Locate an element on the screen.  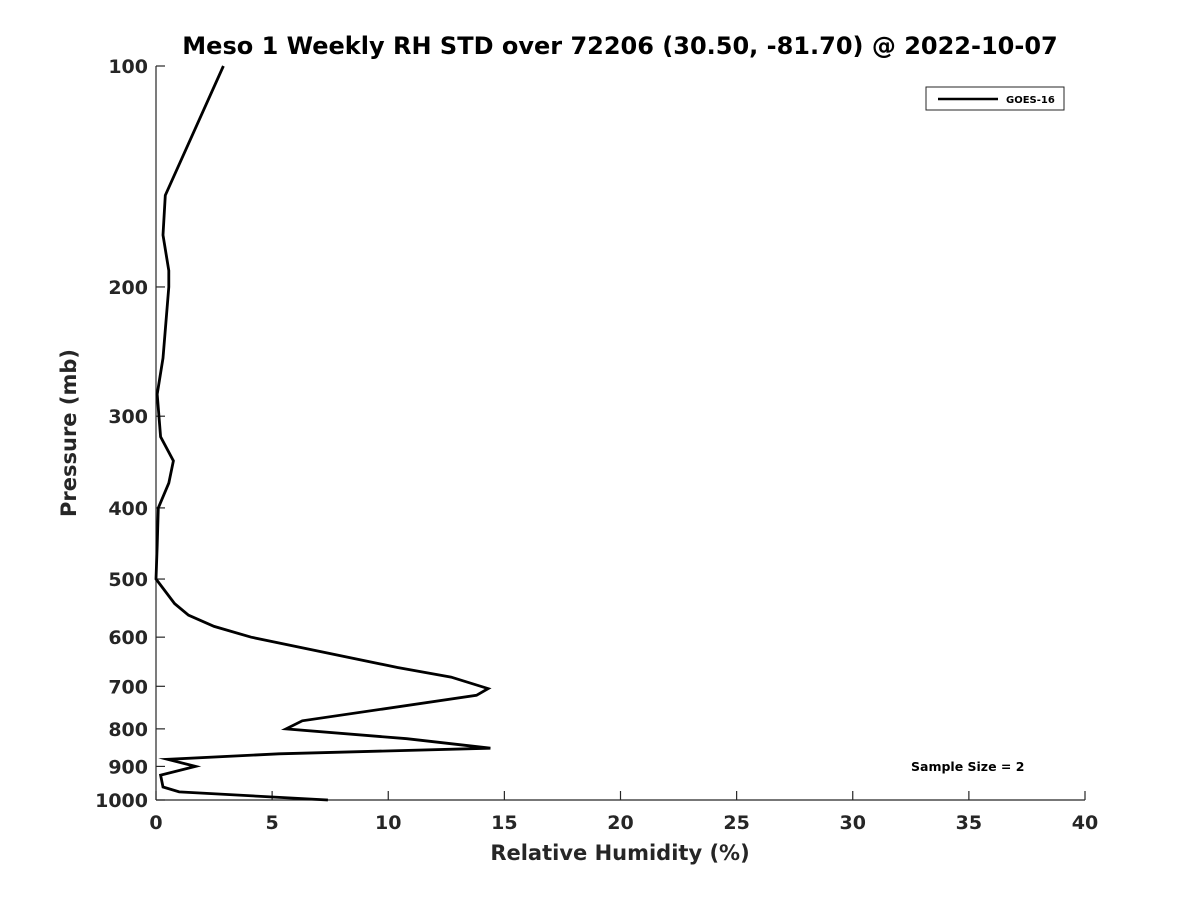
x-tick-label: 10 is located at coordinates (388, 823).